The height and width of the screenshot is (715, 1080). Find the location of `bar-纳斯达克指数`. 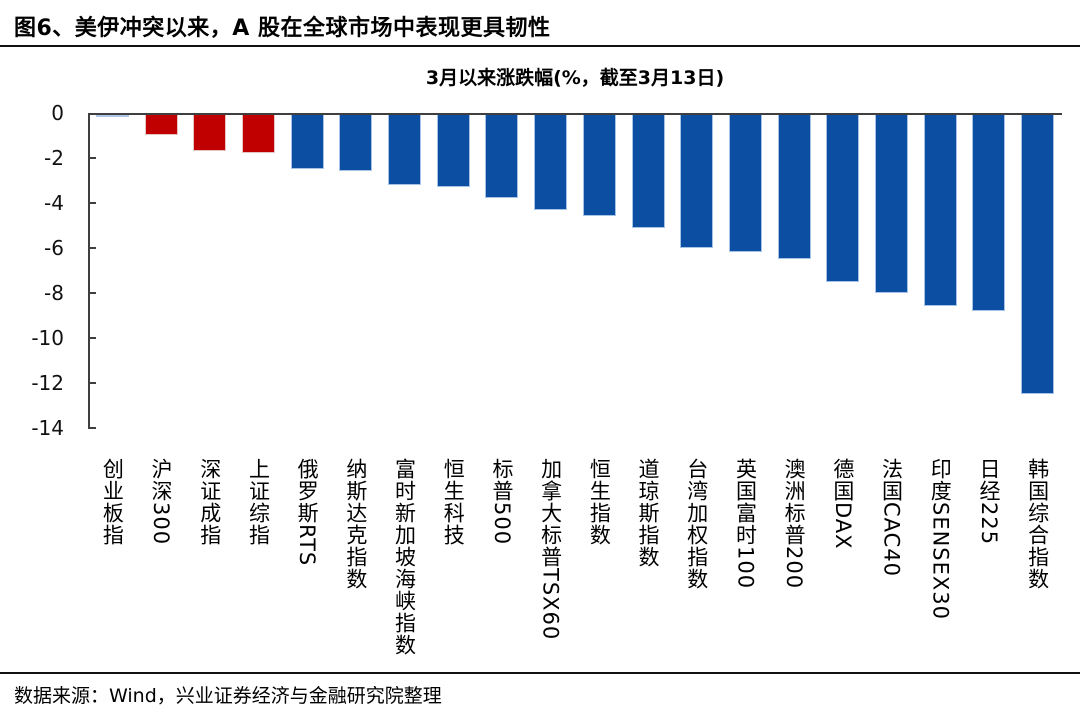

bar-纳斯达克指数 is located at coordinates (356, 143).